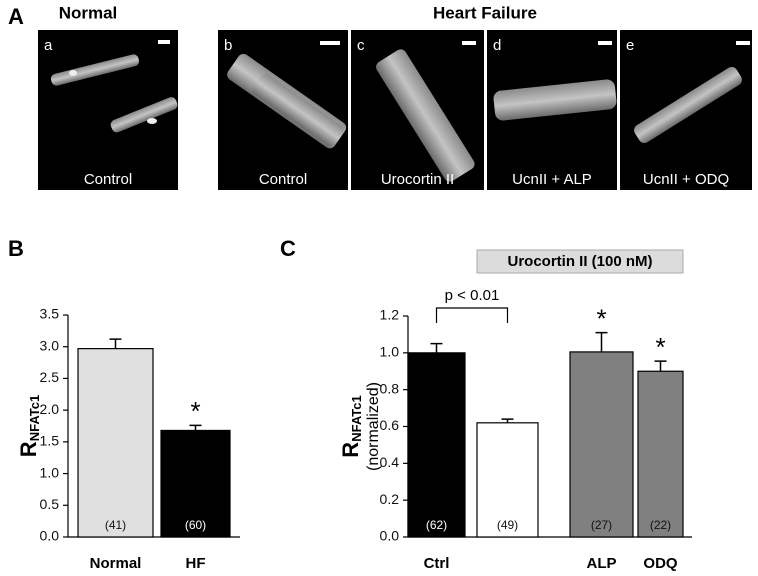 Image resolution: width=758 pixels, height=576 pixels. I want to click on y-tick-label: 0.8, so click(390, 388).